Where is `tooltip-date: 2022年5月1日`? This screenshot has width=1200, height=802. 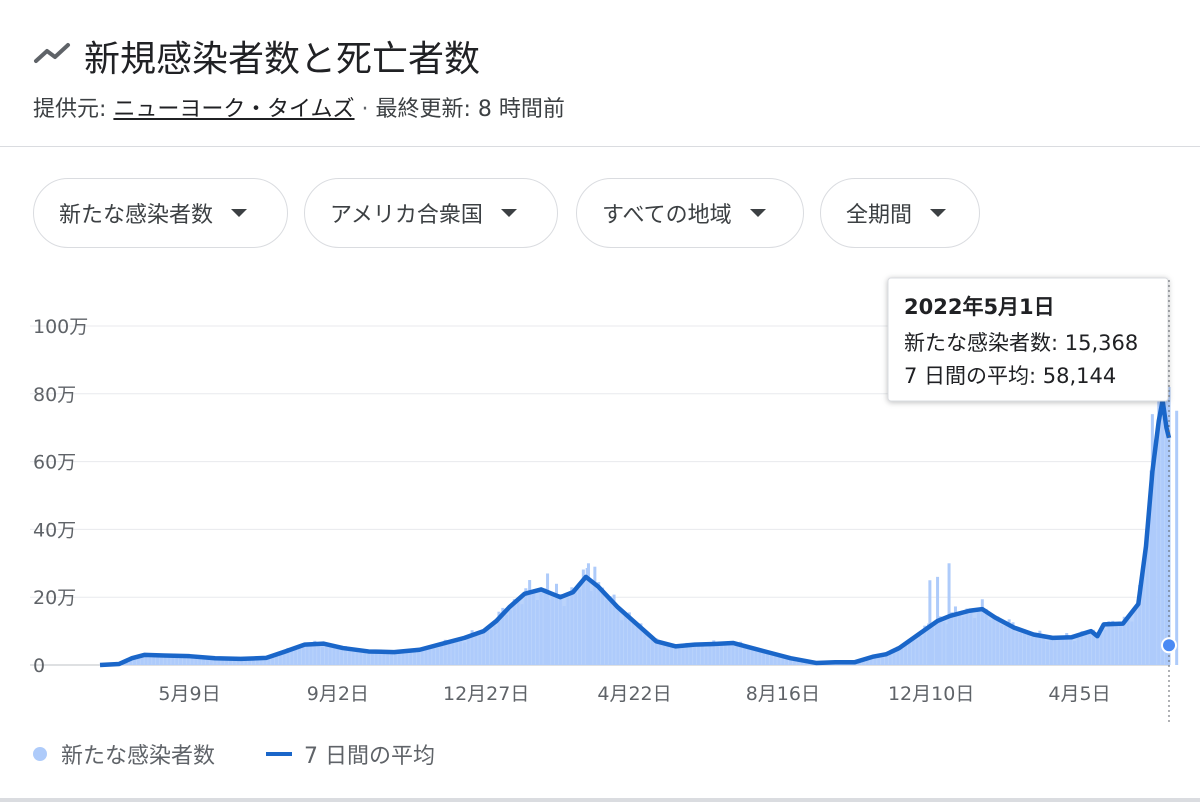
tooltip-date: 2022年5月1日 is located at coordinates (979, 307).